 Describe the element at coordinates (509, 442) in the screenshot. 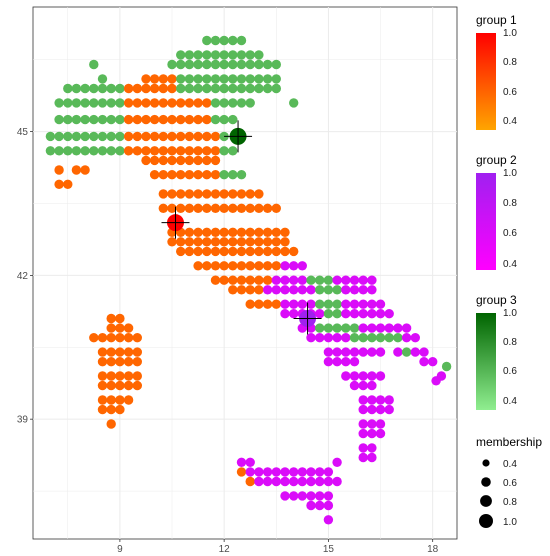

I see `legend-title-membership: membership` at that location.